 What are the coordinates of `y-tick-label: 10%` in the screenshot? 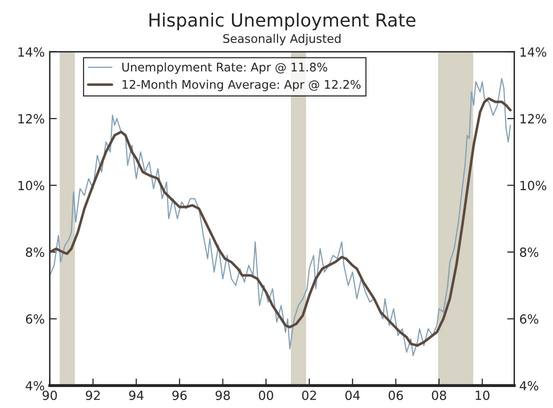 It's located at (31, 185).